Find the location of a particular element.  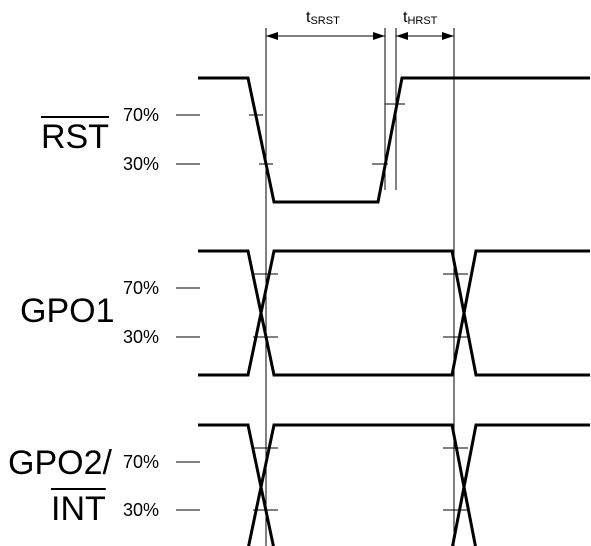

thrst-label: tHRST is located at coordinates (420, 18).